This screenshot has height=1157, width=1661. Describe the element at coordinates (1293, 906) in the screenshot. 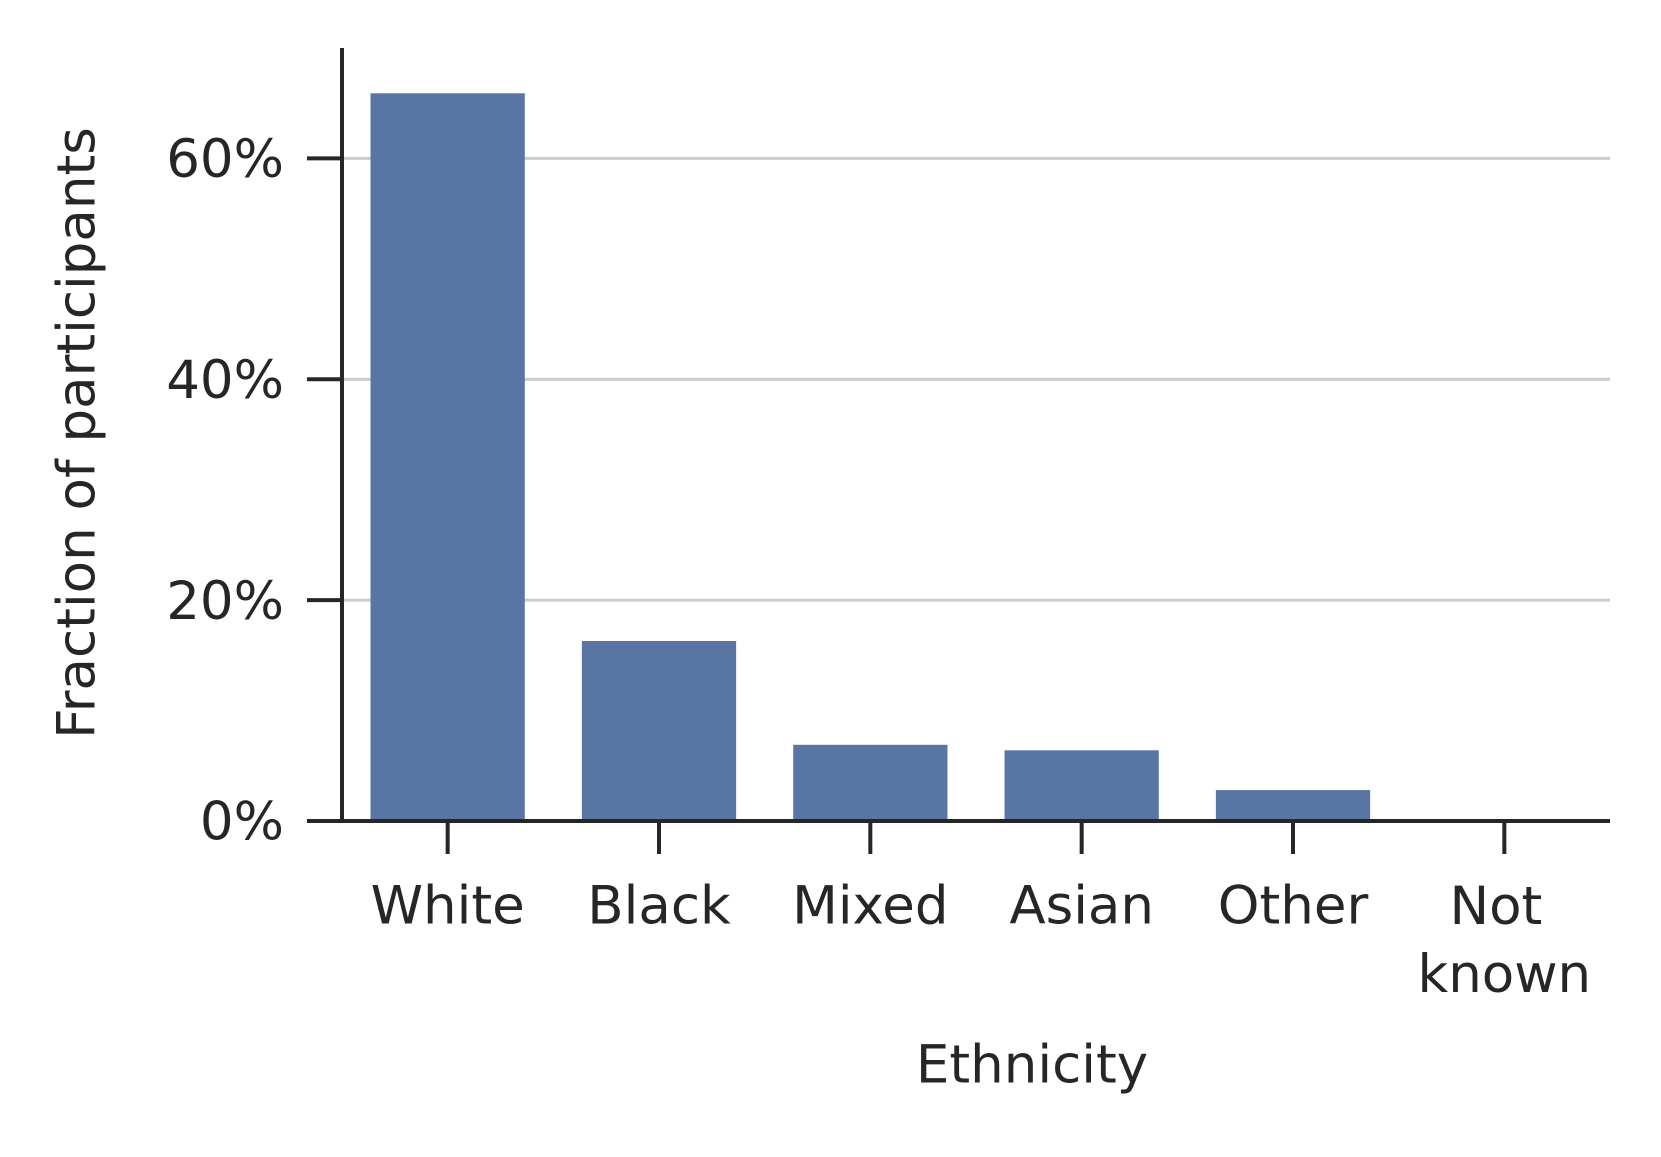

I see `x-tick-label: Other` at that location.